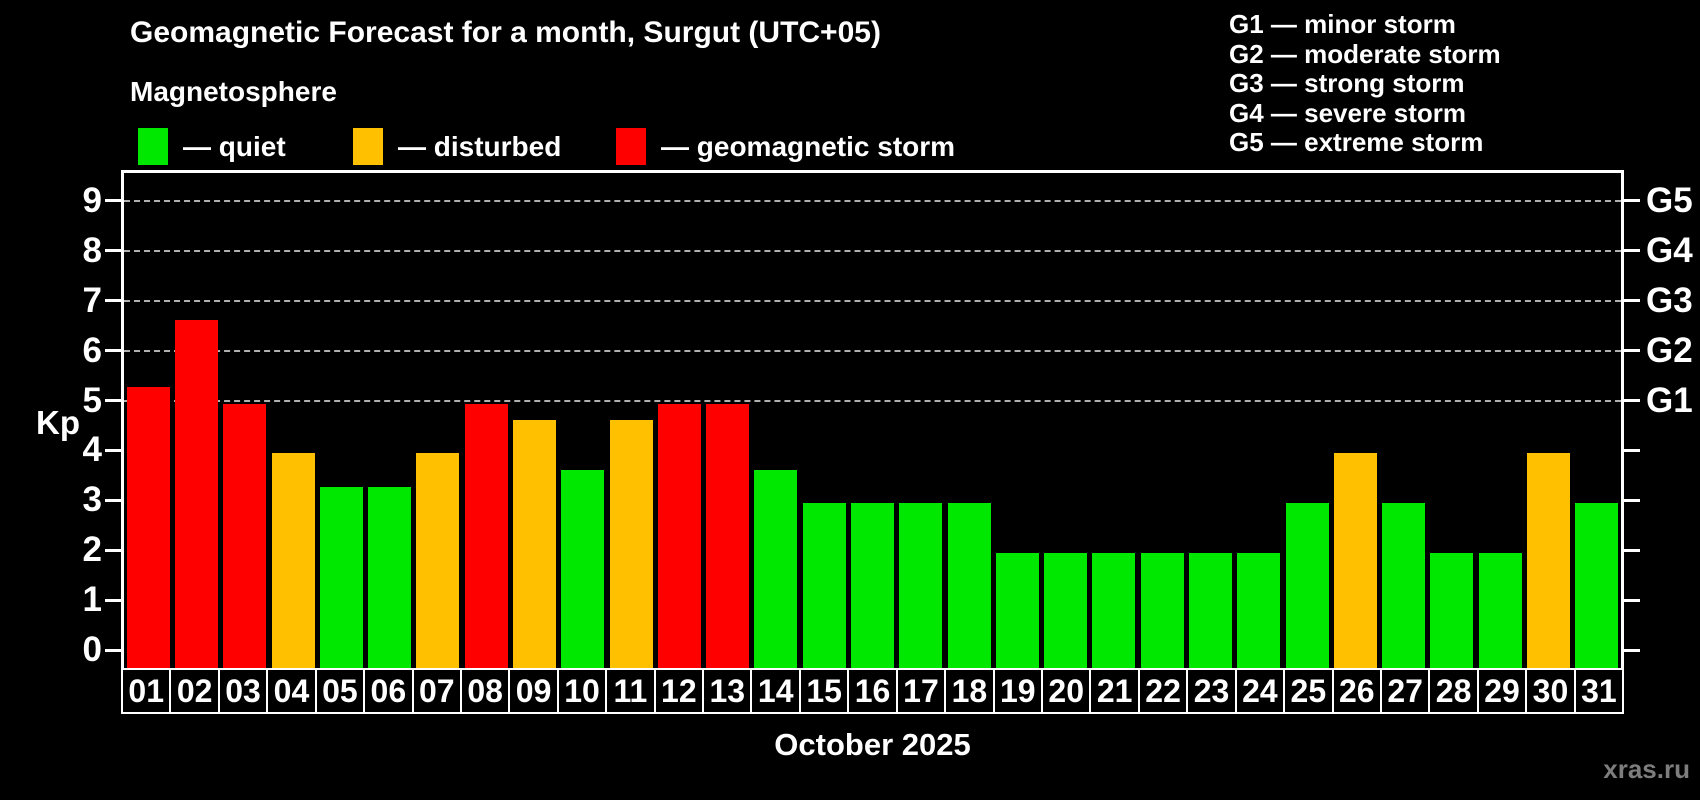 This screenshot has width=1700, height=800. What do you see at coordinates (113, 400) in the screenshot?
I see `left-tick-kp5` at bounding box center [113, 400].